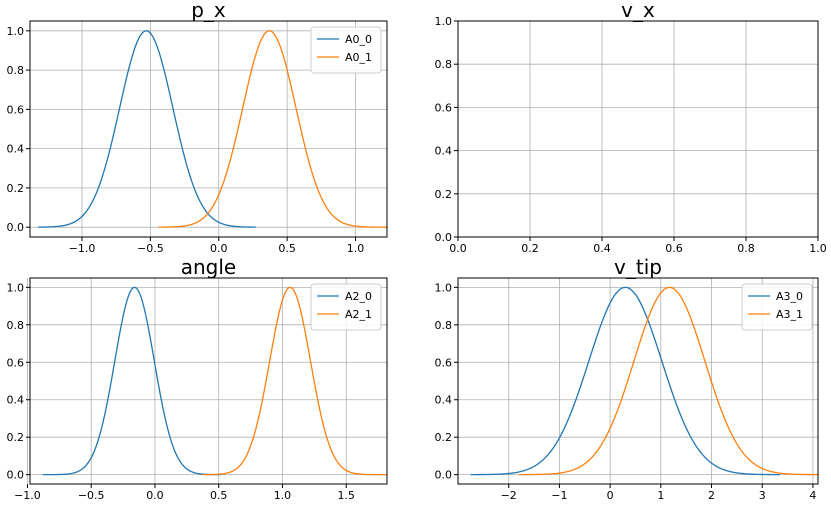  Describe the element at coordinates (294, 381) in the screenshot. I see `plot2-series-A2_1-line` at that location.